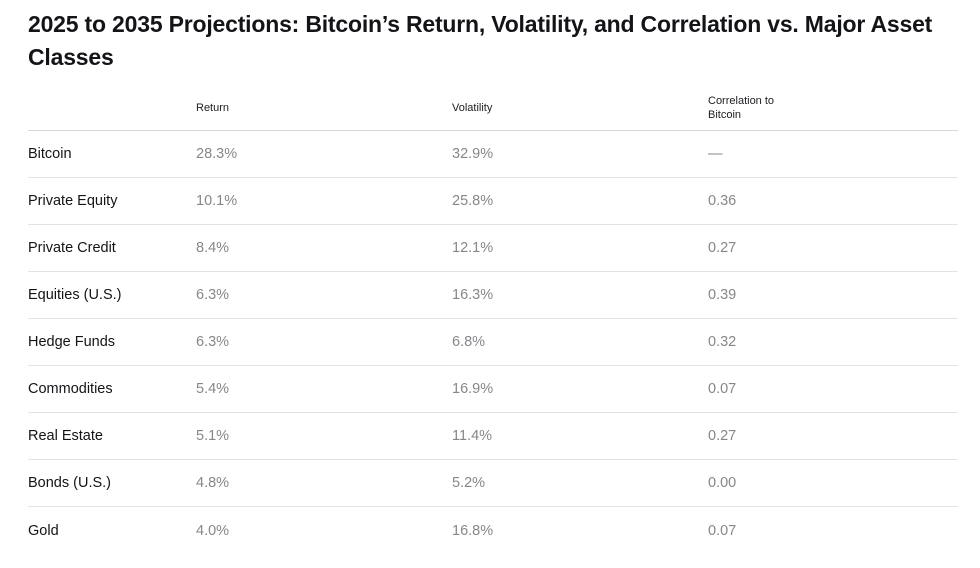 This screenshot has width=980, height=568. I want to click on asset-label: Private Equity, so click(73, 201).